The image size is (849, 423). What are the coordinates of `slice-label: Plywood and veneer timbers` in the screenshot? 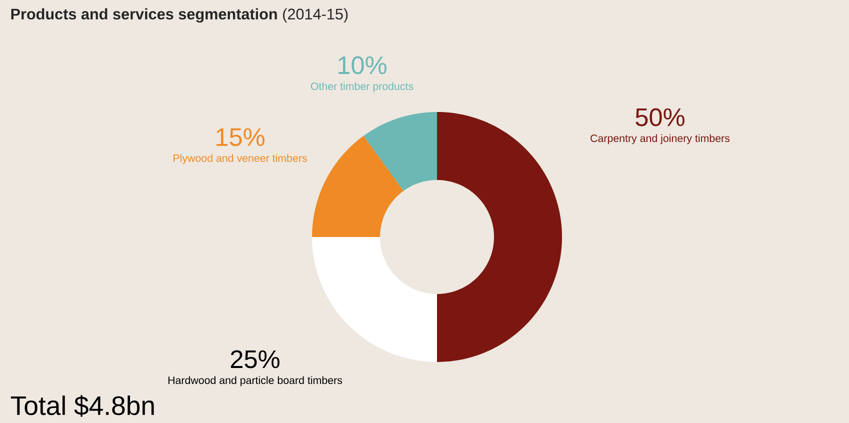 It's located at (240, 159).